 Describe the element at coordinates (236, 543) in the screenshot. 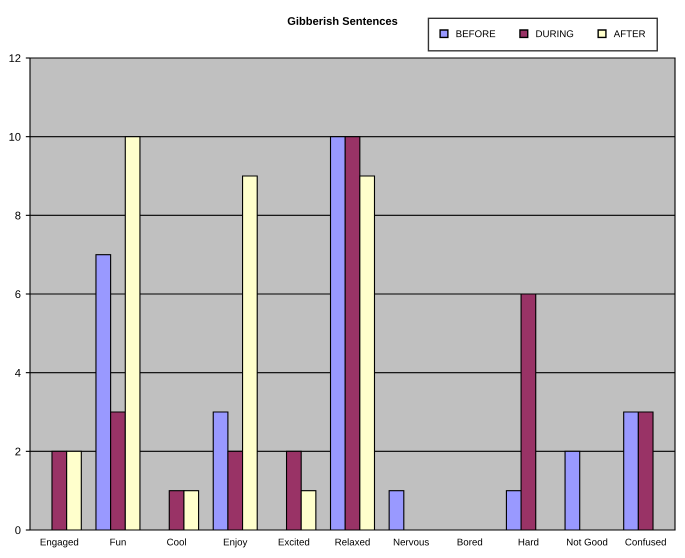

I see `x-tick-label: Enjoy` at that location.